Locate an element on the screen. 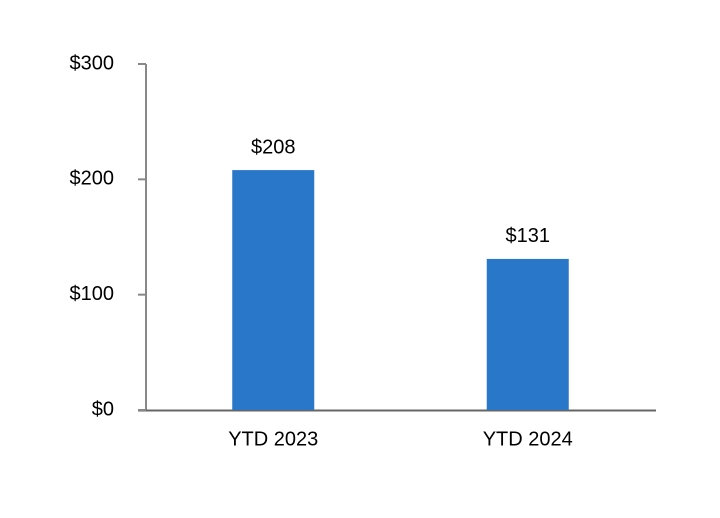  x-tick-label: YTD 2024 is located at coordinates (528, 439).